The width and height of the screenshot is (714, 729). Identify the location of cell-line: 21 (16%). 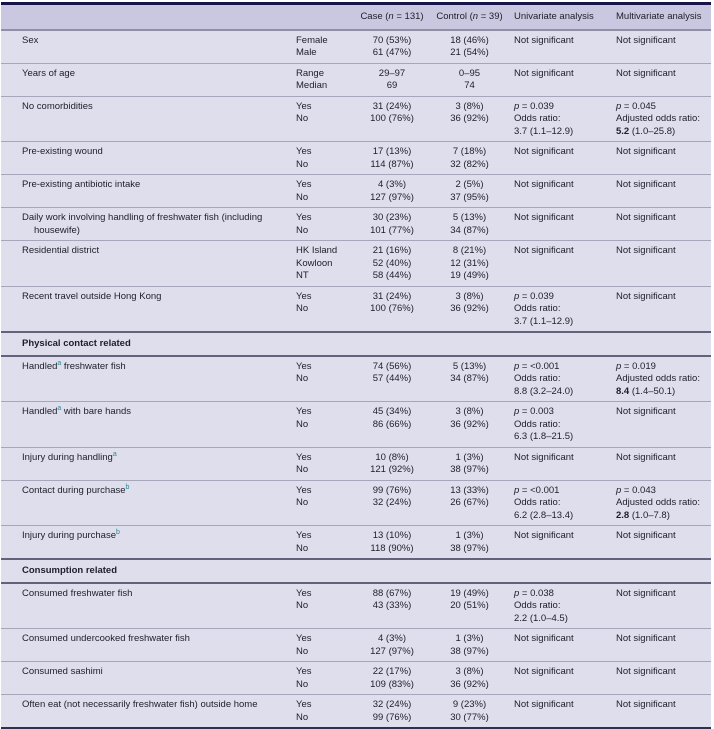
(392, 250).